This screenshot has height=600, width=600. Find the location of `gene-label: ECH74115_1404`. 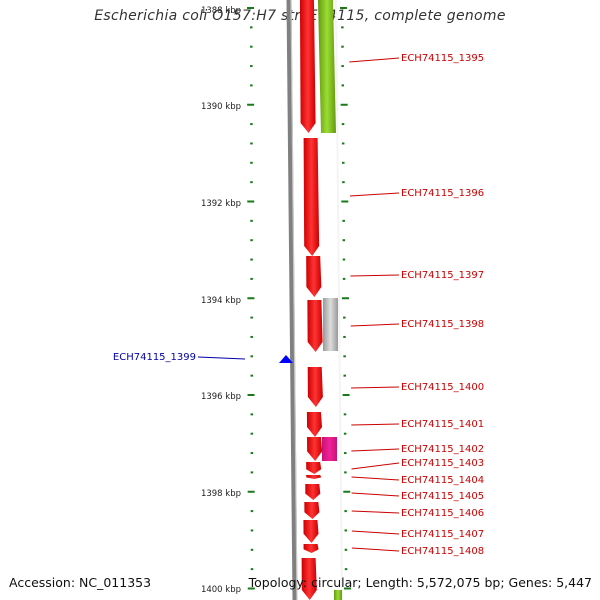

gene-label: ECH74115_1404 is located at coordinates (442, 480).